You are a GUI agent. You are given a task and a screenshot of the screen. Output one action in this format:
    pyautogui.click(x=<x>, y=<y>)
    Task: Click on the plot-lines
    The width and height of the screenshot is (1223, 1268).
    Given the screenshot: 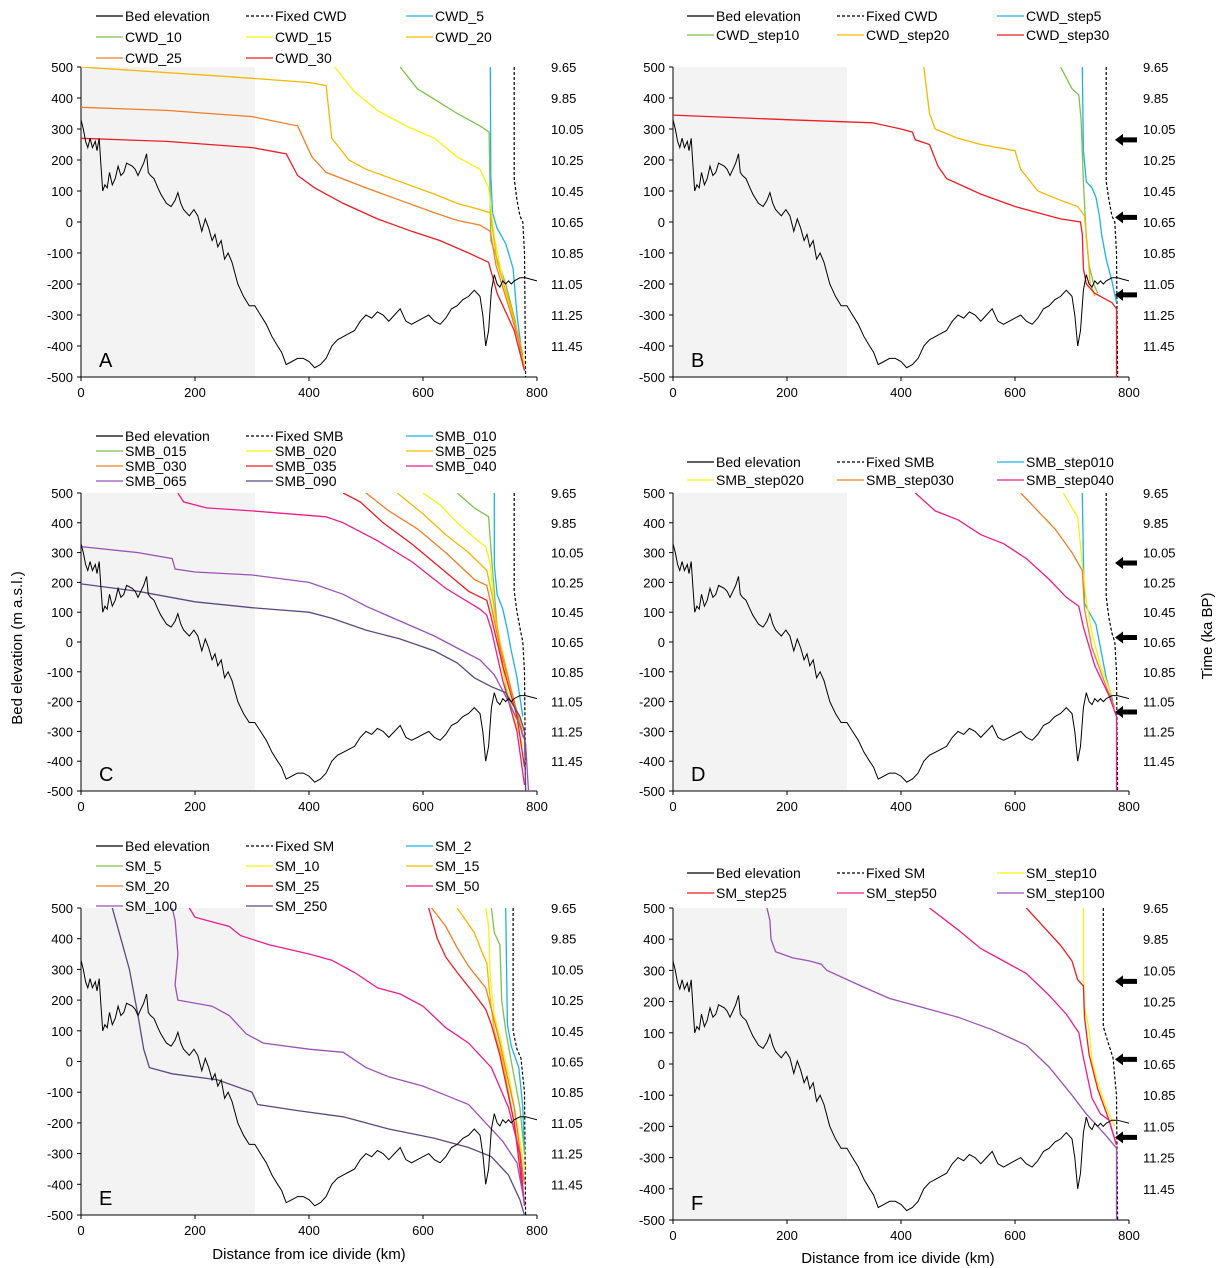 What is the action you would take?
    pyautogui.click(x=901, y=642)
    